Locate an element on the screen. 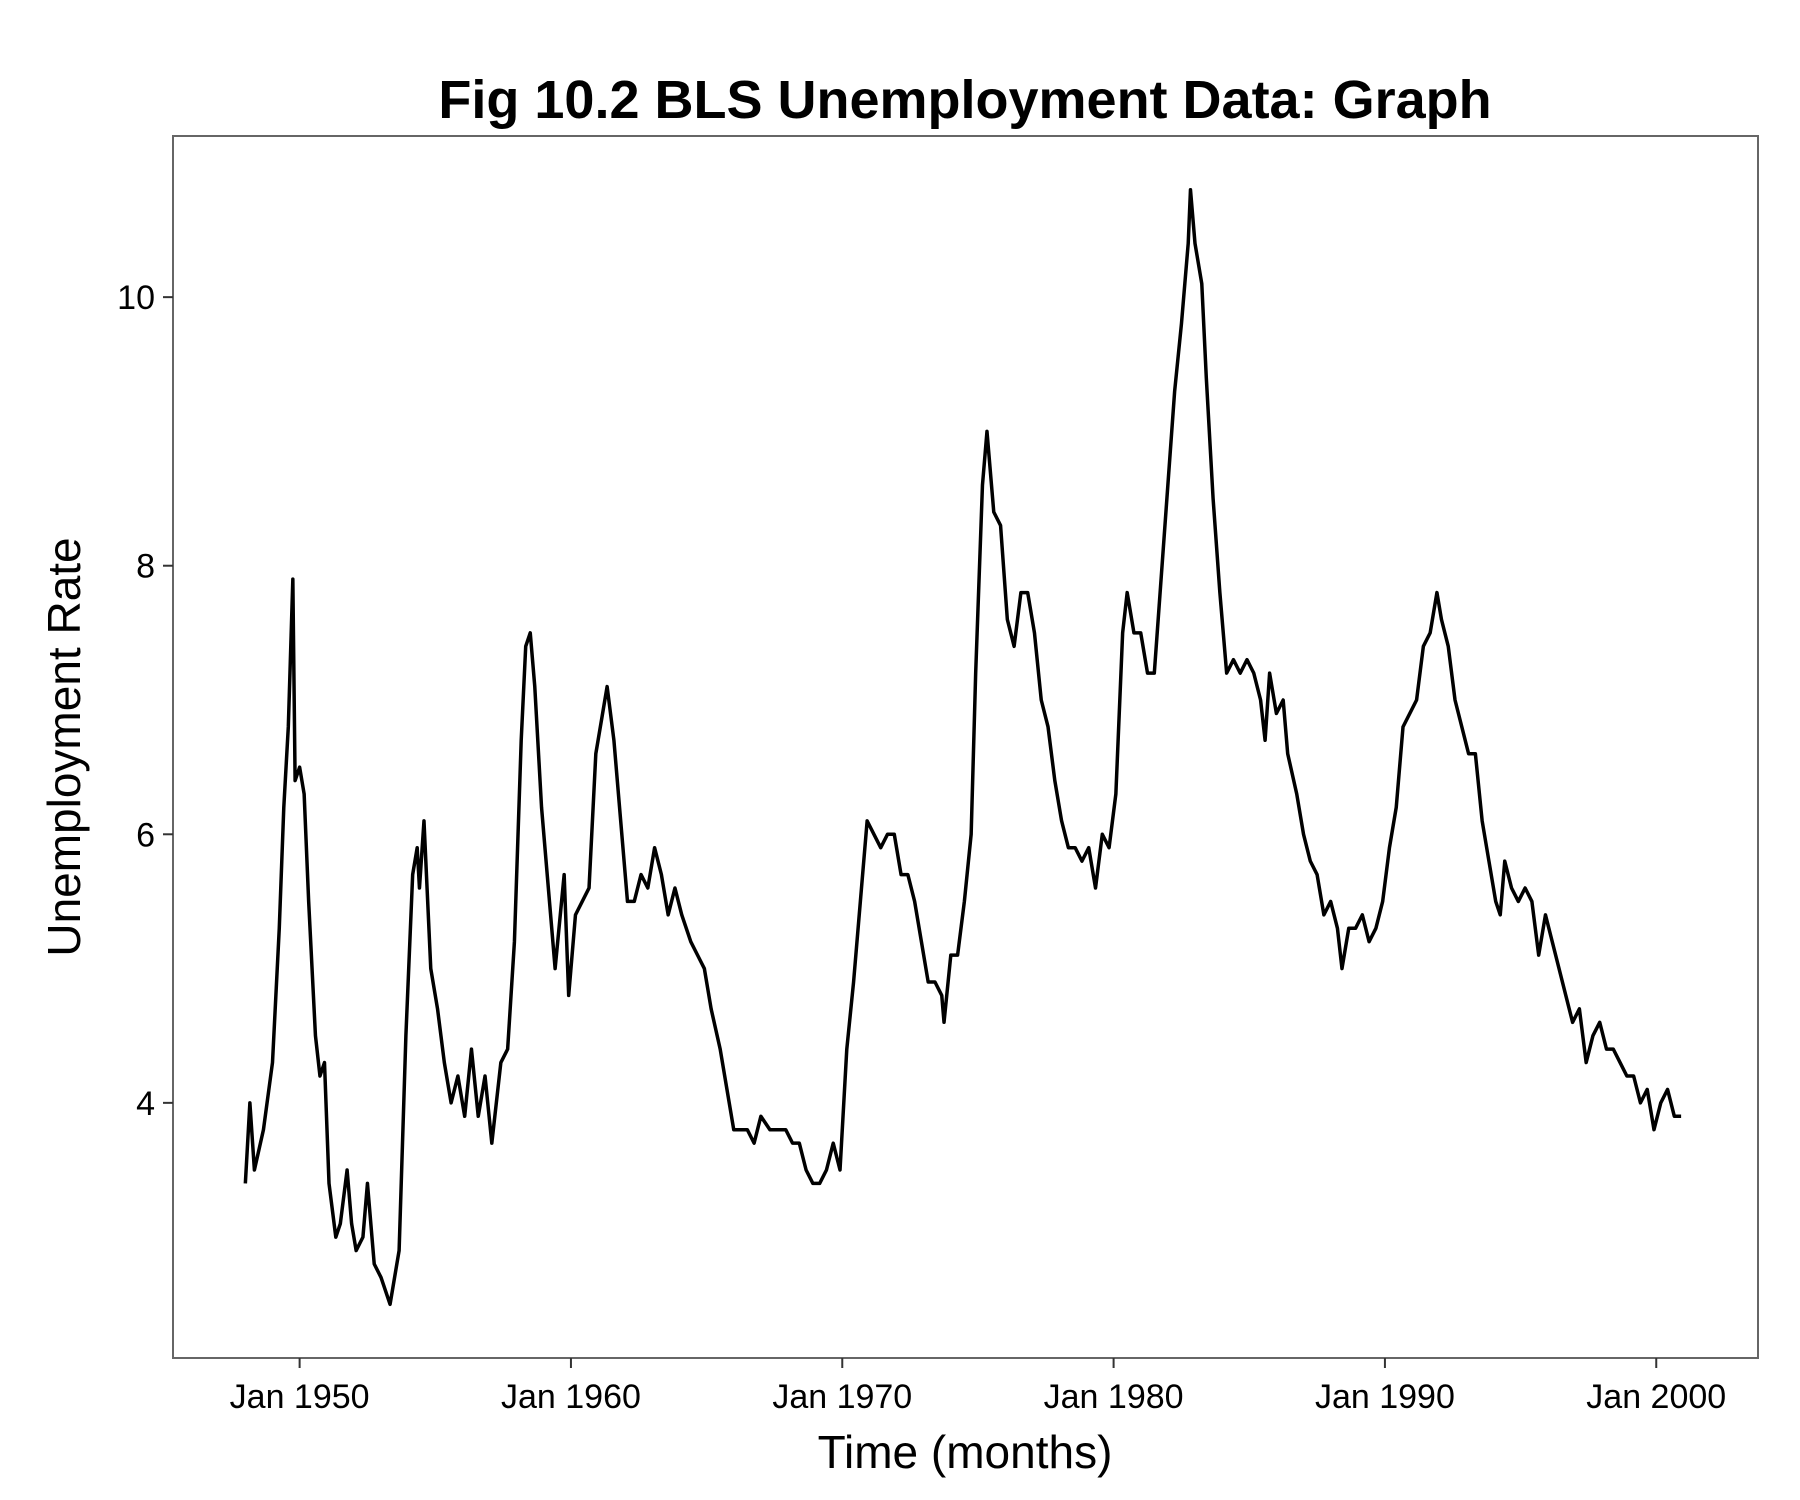  y-tick-label: 10 is located at coordinates (136, 298).